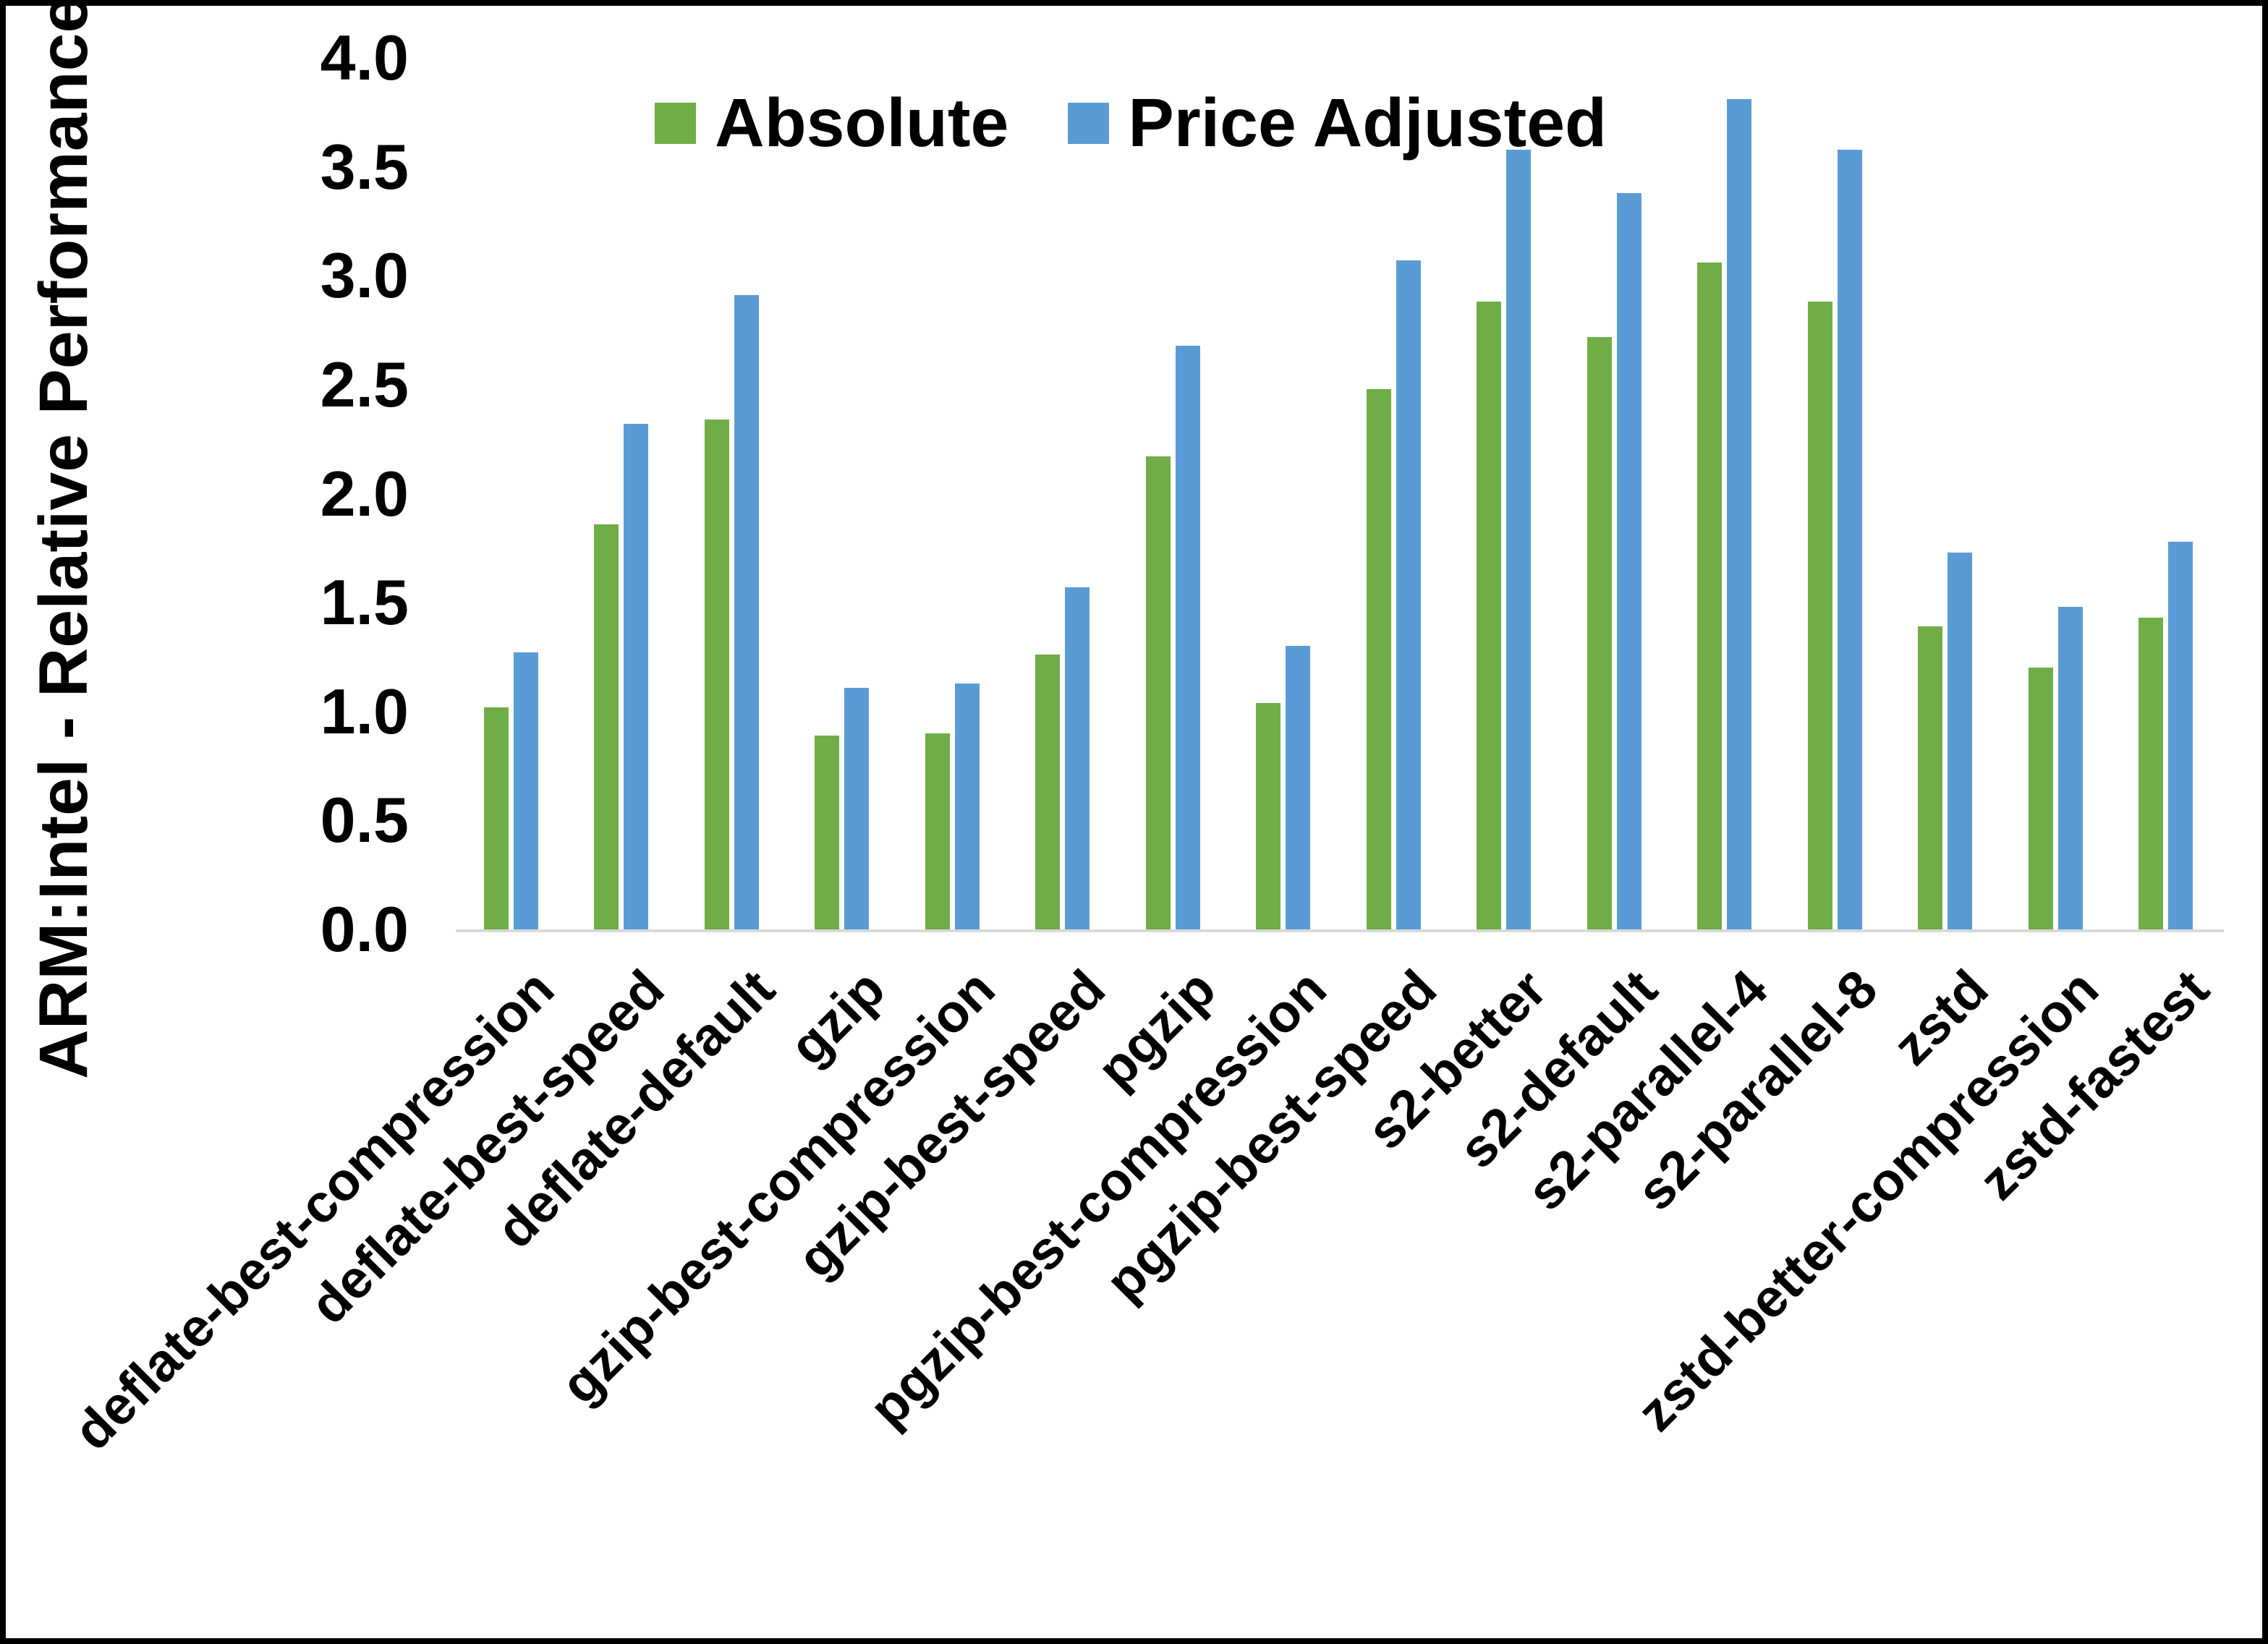  What do you see at coordinates (1048, 792) in the screenshot?
I see `bar-absolute-gzip-best-speed` at bounding box center [1048, 792].